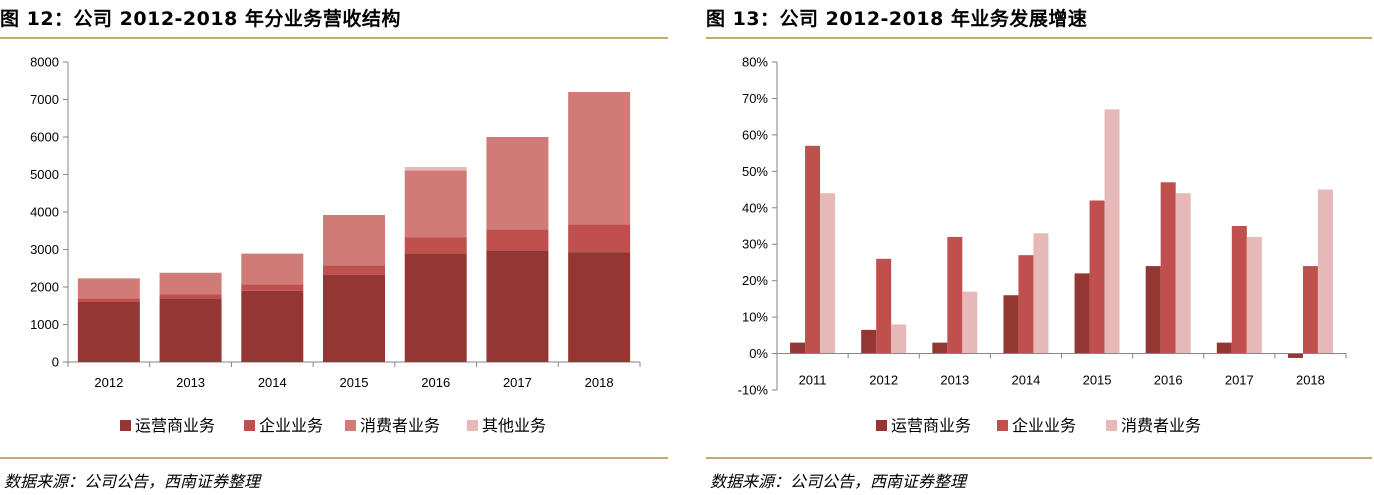 This screenshot has height=495, width=1374. Describe the element at coordinates (753, 390) in the screenshot. I see `y-tick-label: -10%` at that location.